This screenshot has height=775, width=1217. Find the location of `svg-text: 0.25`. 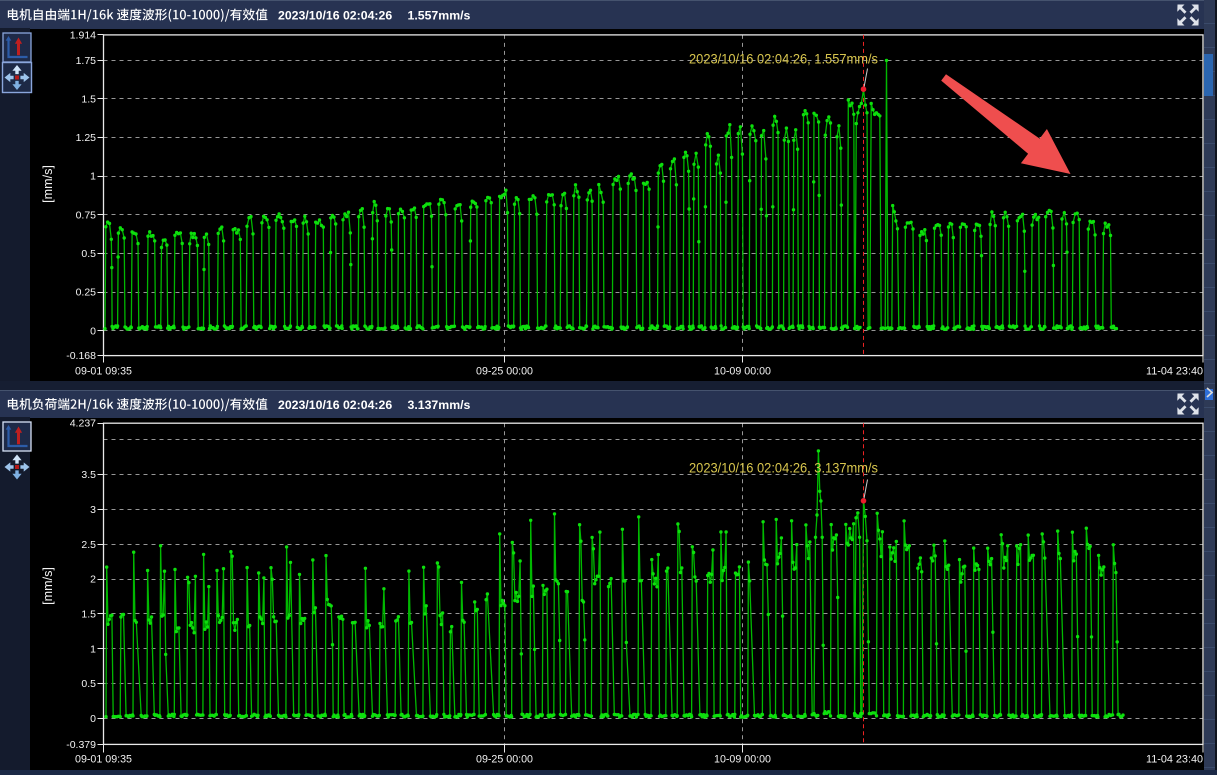

svg-text: 0.25 is located at coordinates (86, 293).